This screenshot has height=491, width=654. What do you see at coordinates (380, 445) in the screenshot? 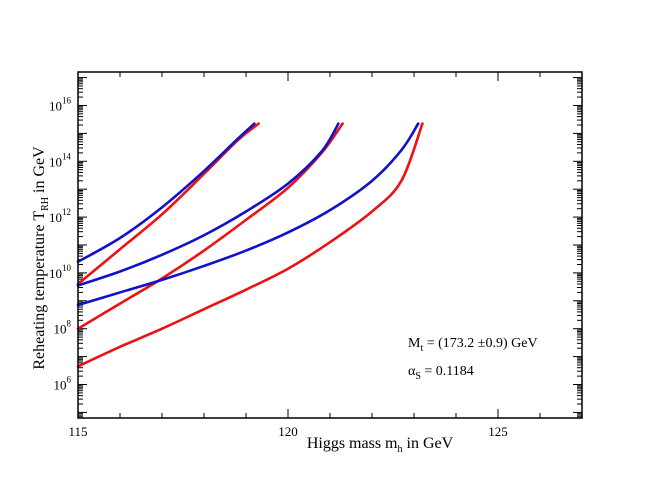
I see `x-axis-label: Higgs mass mh in GeV` at bounding box center [380, 445].